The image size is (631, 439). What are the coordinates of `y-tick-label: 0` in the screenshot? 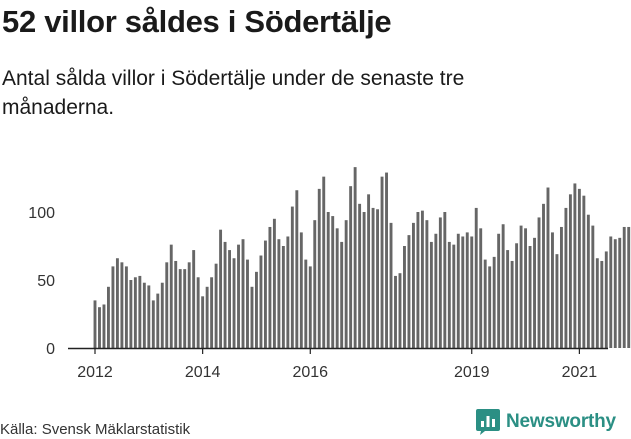 It's located at (50, 349).